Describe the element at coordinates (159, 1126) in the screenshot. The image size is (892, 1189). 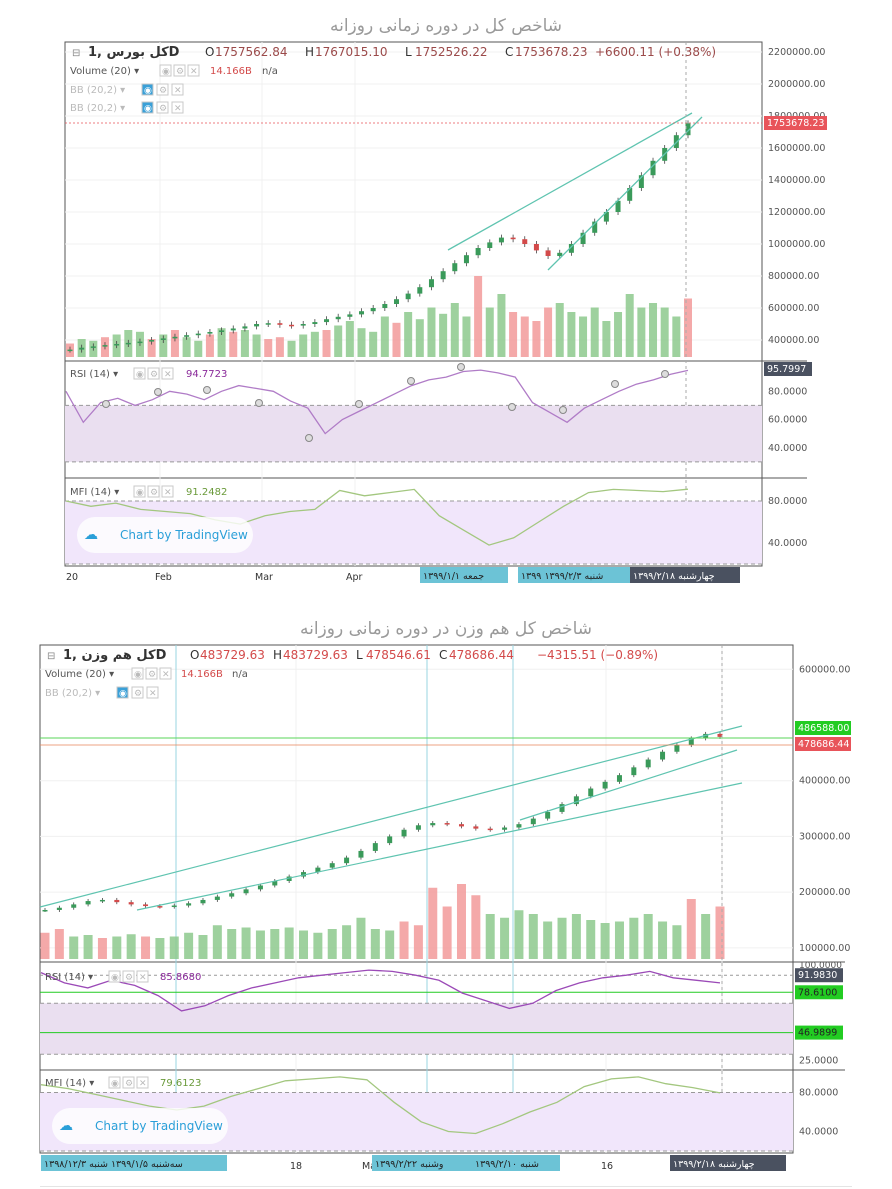
I see `watermark-text: Chart by TradingView` at that location.